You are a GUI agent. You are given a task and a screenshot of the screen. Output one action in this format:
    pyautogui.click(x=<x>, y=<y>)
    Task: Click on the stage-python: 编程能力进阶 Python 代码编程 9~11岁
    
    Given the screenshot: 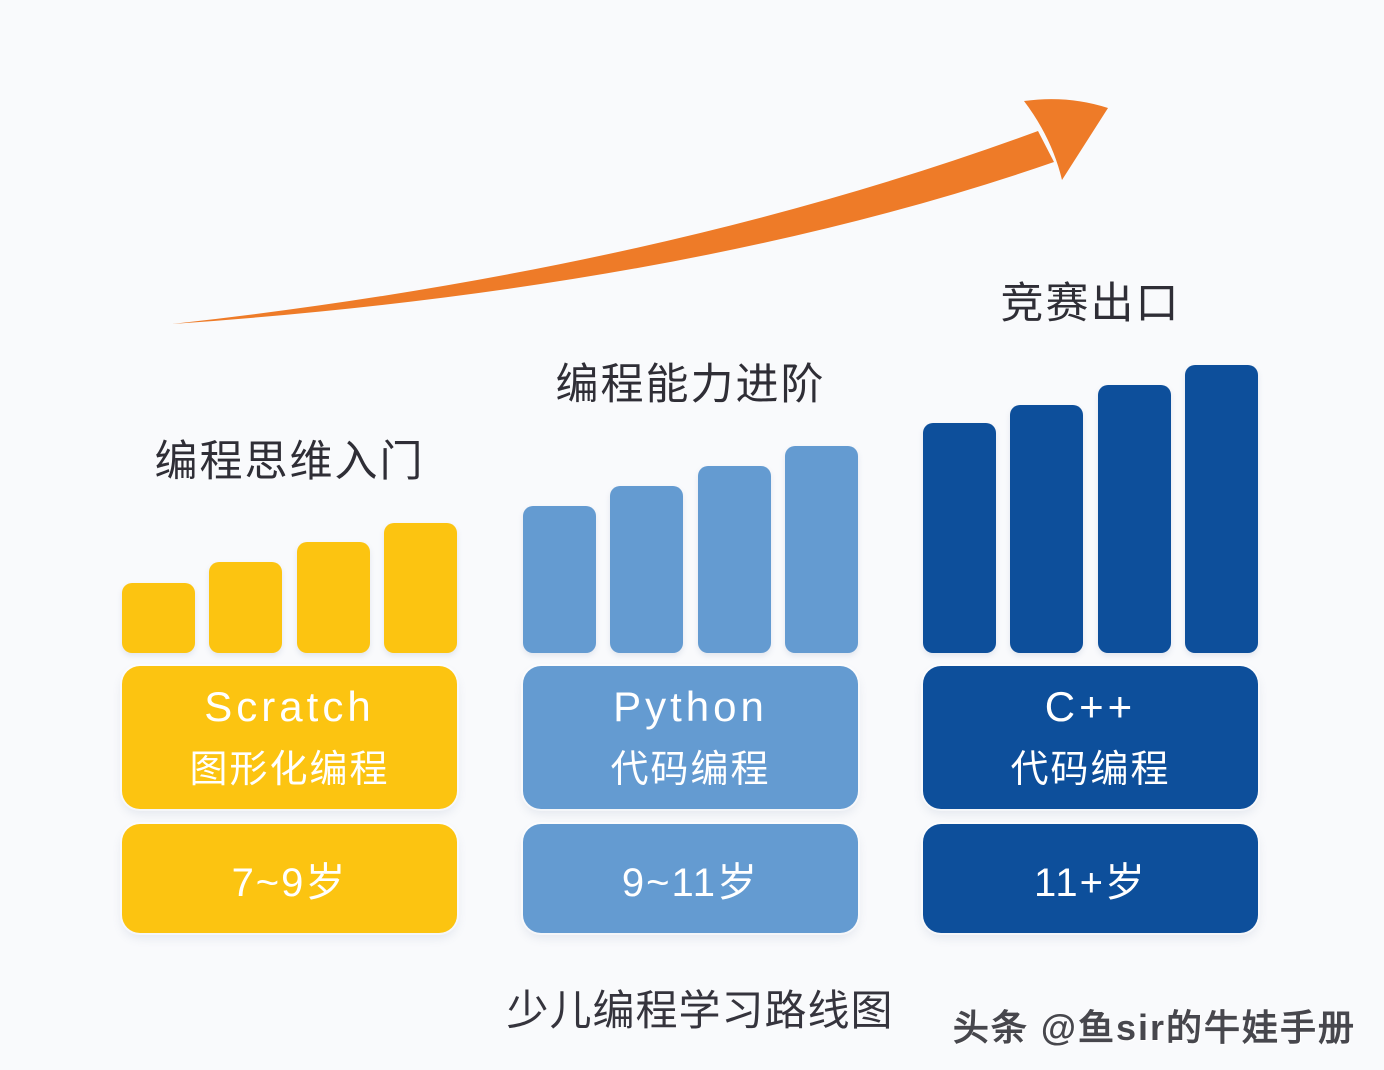 What is the action you would take?
    pyautogui.click(x=690, y=641)
    